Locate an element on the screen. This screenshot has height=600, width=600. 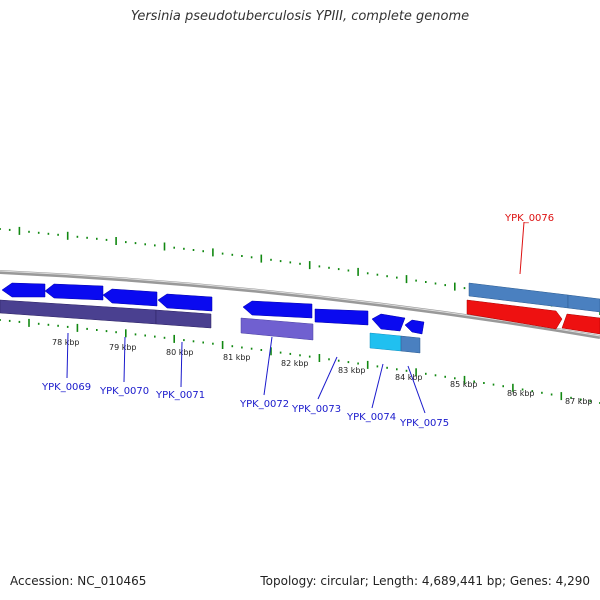
gene-label: YPK_0069 is located at coordinates (66, 387).